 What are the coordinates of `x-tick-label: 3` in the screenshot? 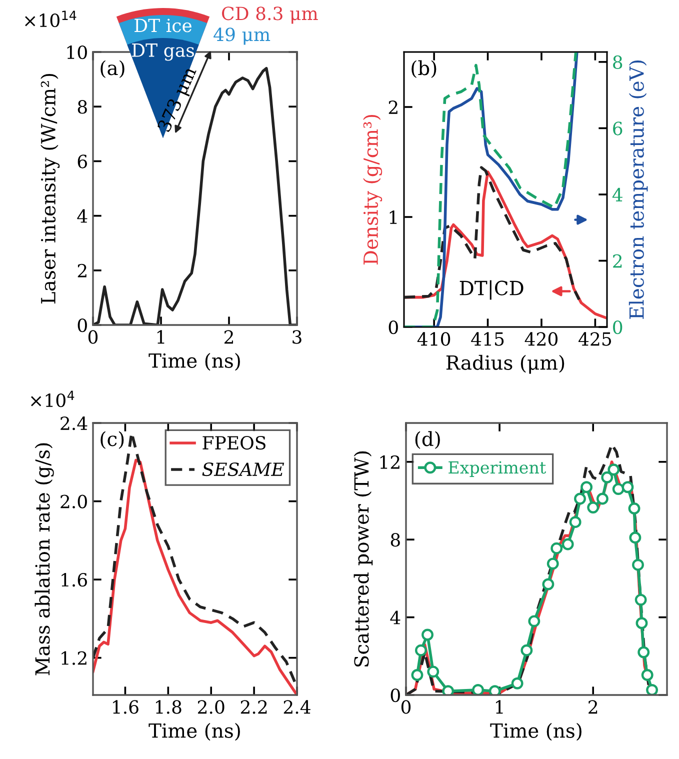 It's located at (297, 337).